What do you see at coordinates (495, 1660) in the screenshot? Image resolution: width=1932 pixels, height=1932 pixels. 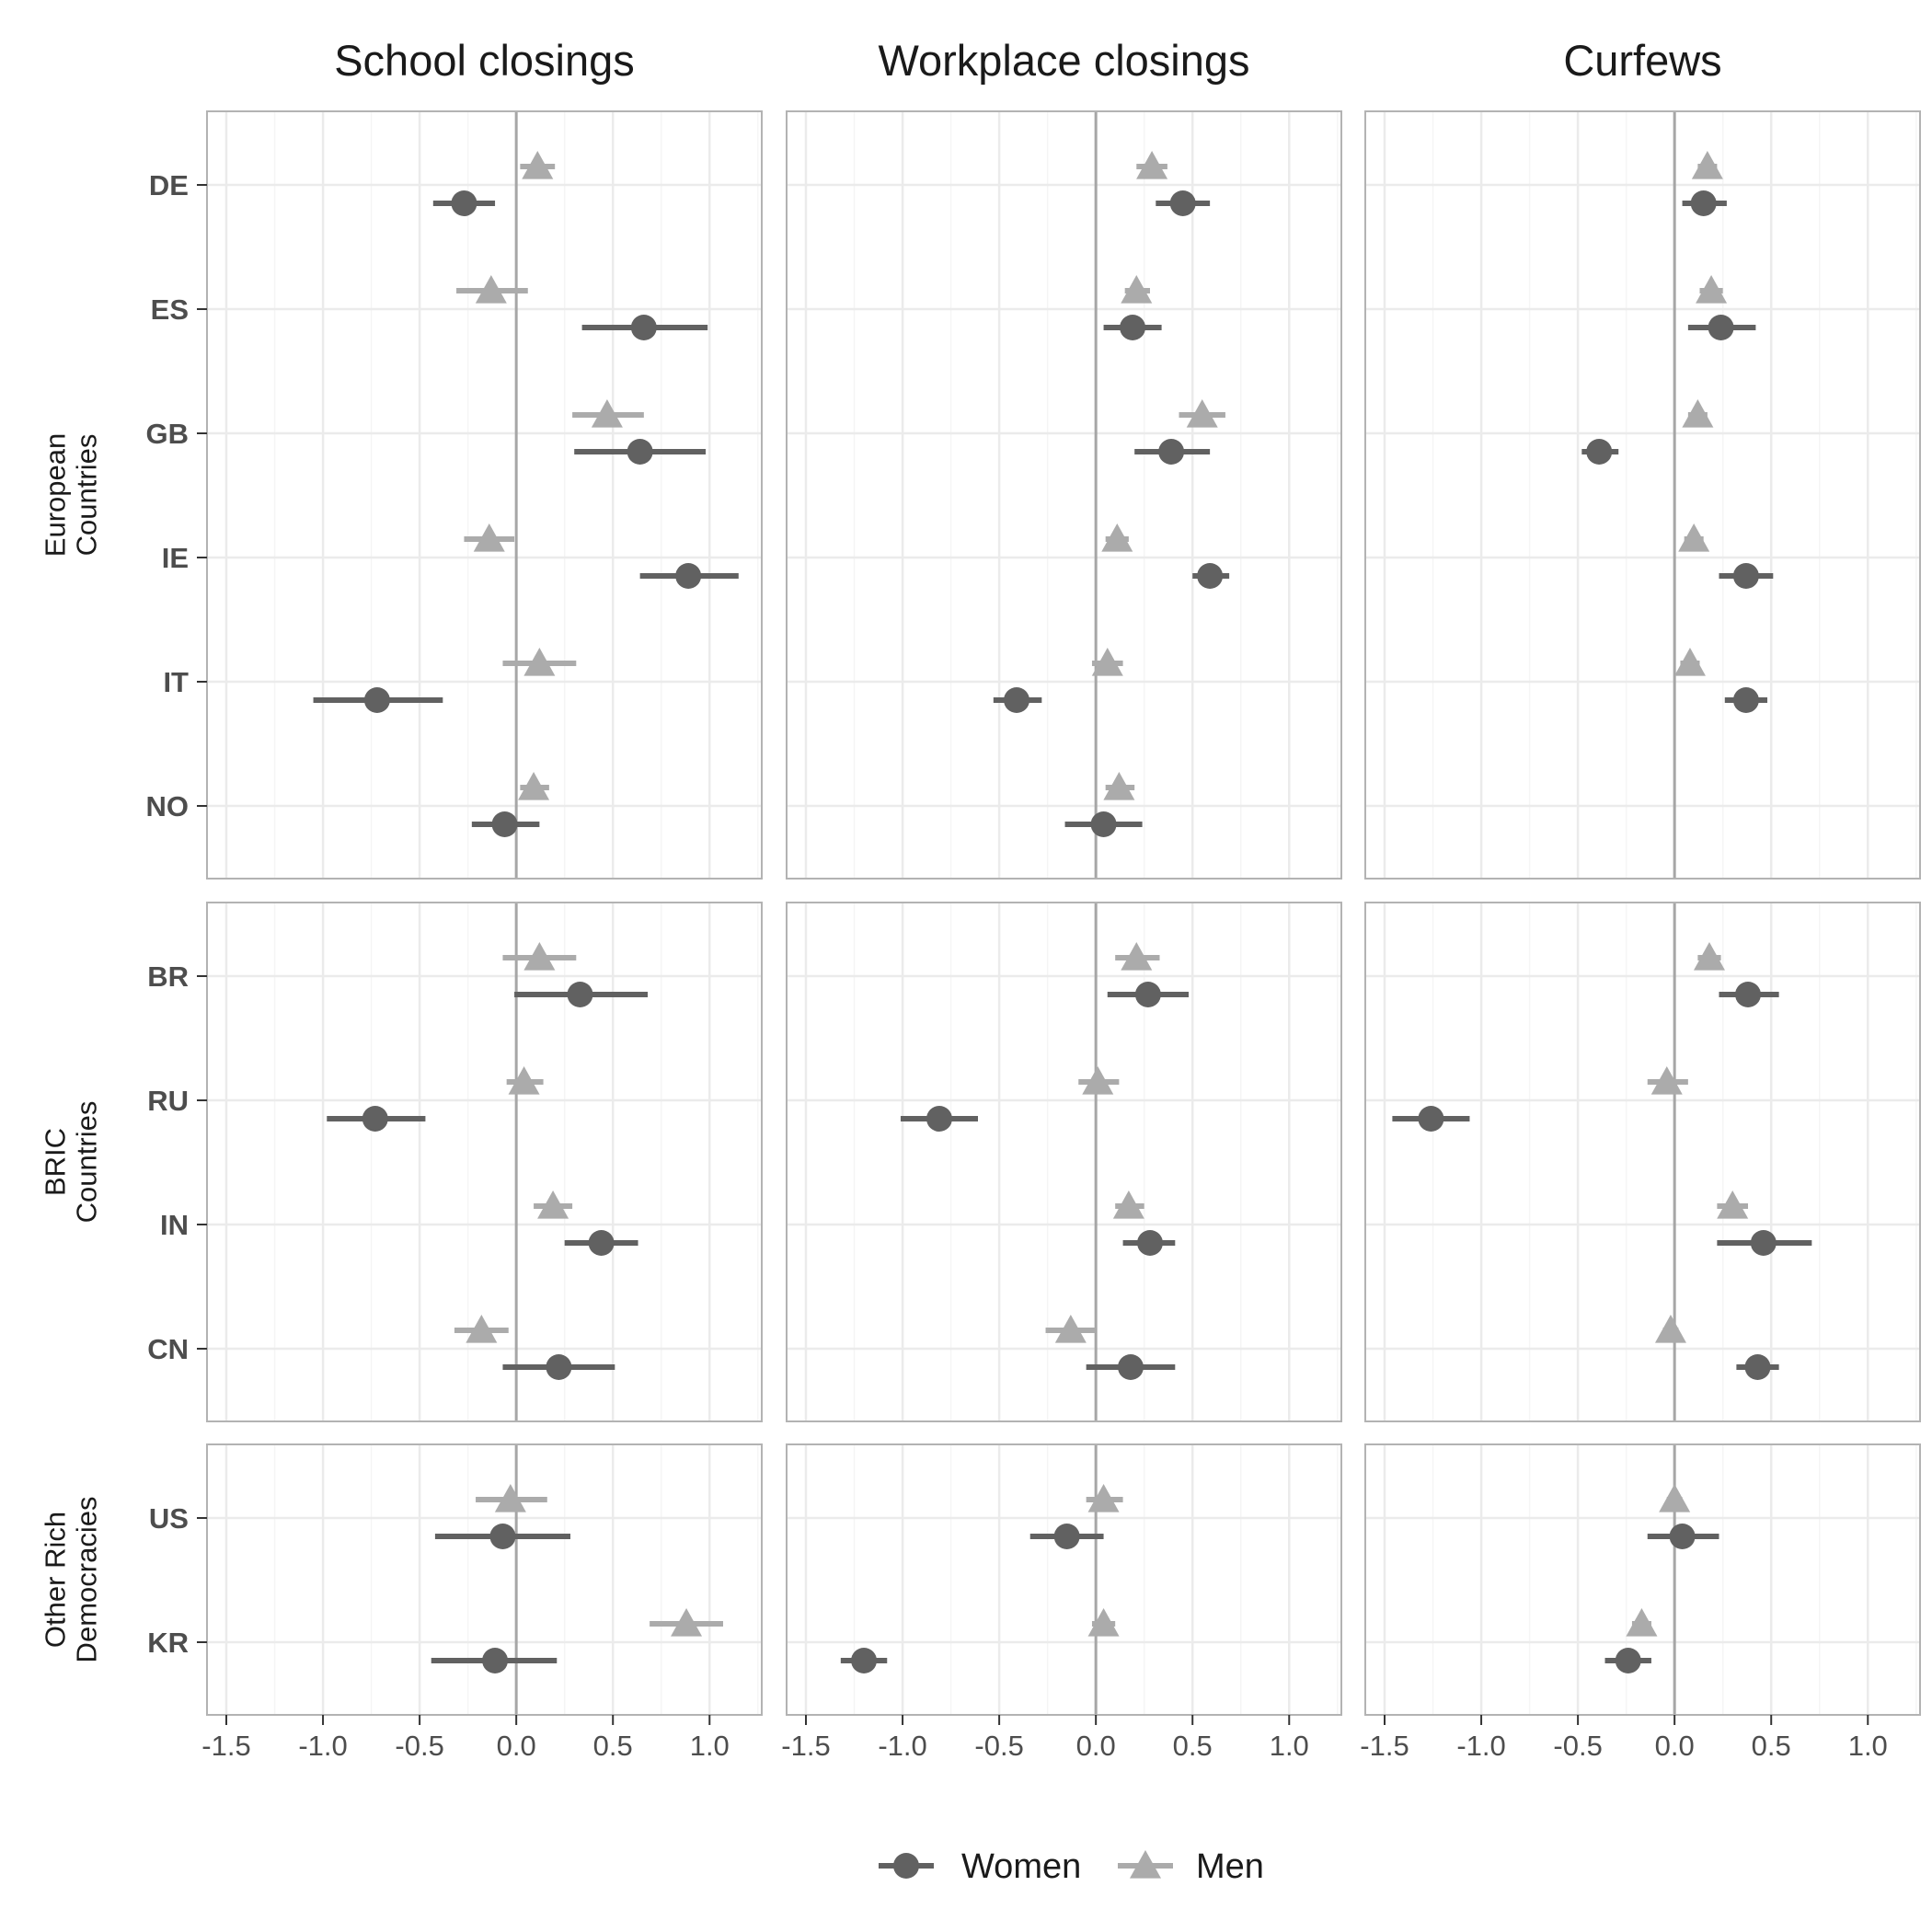 I see `women-point-kr-school-closings` at bounding box center [495, 1660].